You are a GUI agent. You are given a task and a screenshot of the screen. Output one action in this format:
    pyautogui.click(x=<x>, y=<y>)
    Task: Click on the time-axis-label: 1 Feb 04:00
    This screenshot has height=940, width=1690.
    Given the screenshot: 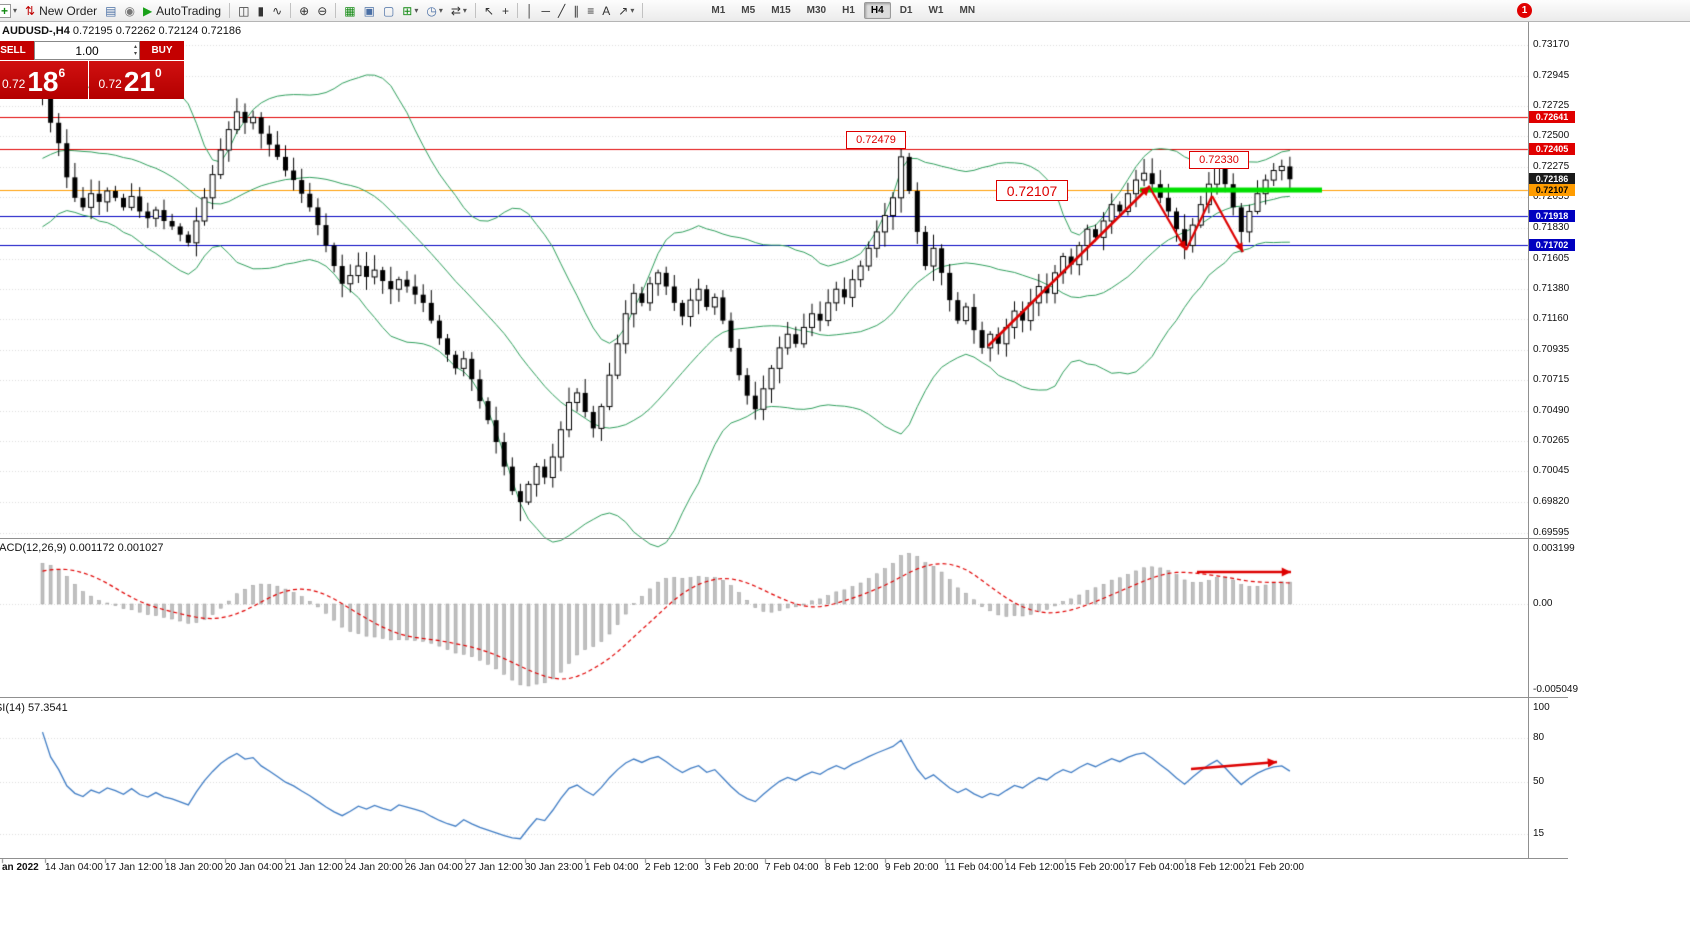 What is the action you would take?
    pyautogui.click(x=612, y=867)
    